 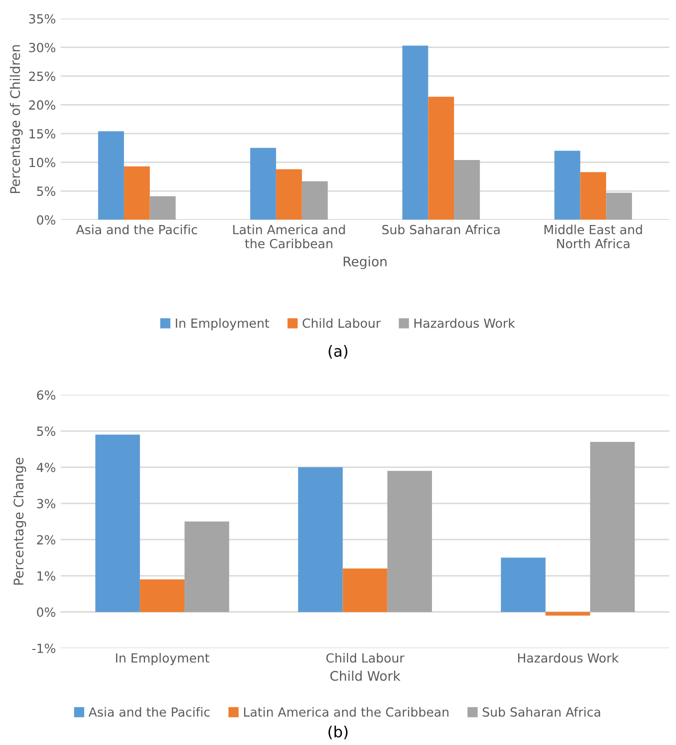 I want to click on y-tick-label: 15%, so click(x=43, y=133).